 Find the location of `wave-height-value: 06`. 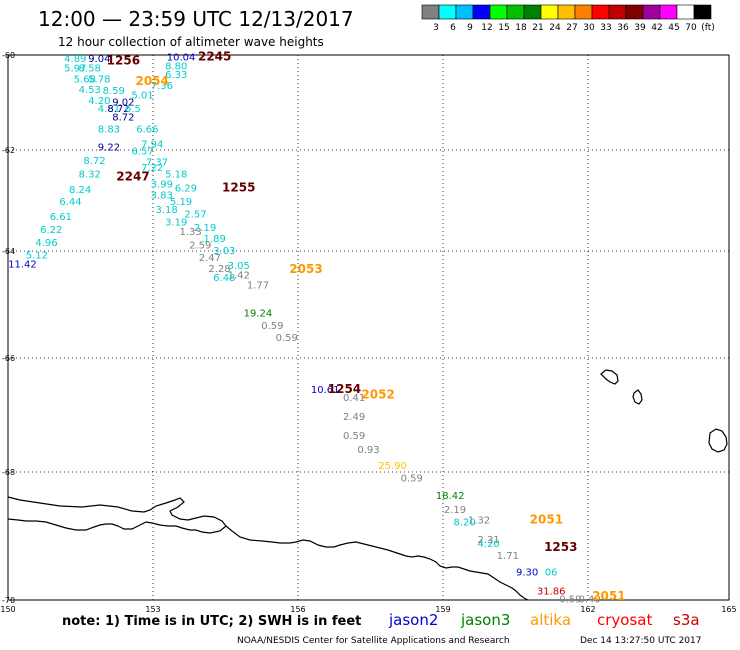

wave-height-value: 06 is located at coordinates (551, 572).